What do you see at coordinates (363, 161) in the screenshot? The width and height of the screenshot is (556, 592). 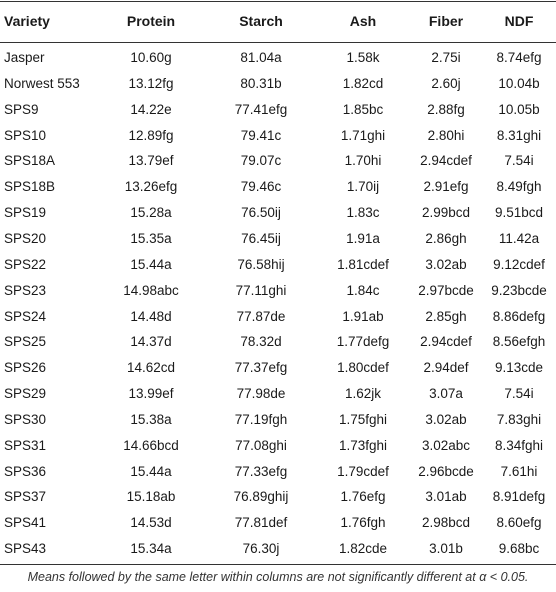 I see `cell-ash: 1.70hi` at bounding box center [363, 161].